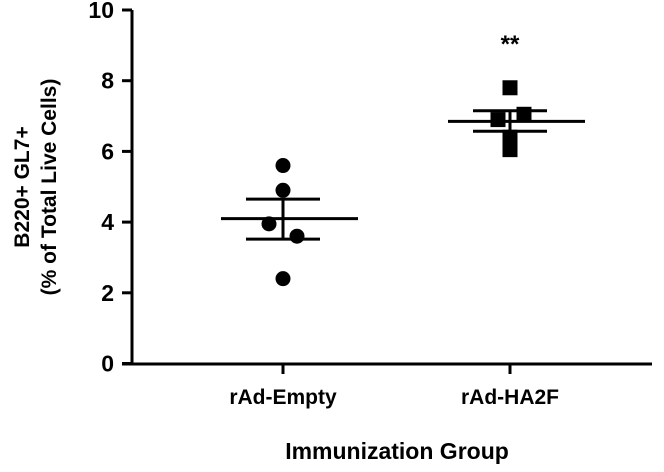 The height and width of the screenshot is (472, 664). What do you see at coordinates (22, 186) in the screenshot?
I see `y-axis-label-line1: B220+ GL7+` at bounding box center [22, 186].